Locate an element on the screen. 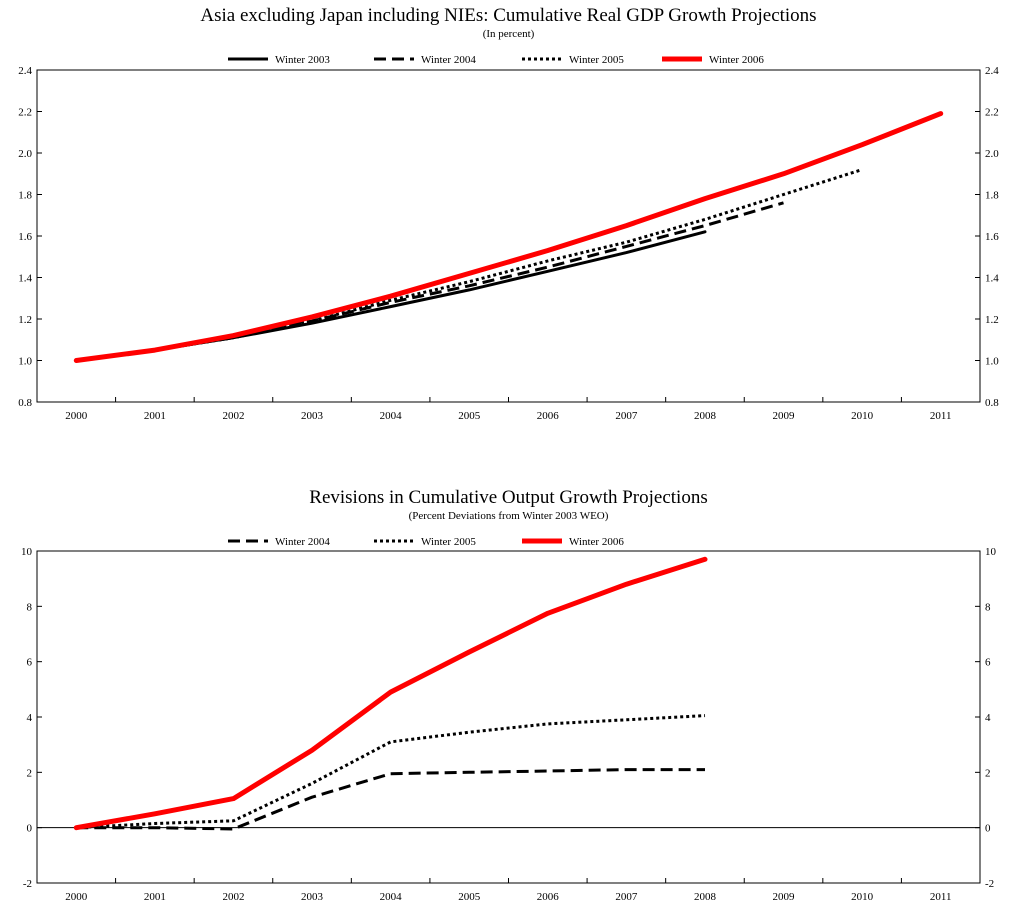 This screenshot has width=1018, height=905. y-tick-label-left: 2 is located at coordinates (30, 773).